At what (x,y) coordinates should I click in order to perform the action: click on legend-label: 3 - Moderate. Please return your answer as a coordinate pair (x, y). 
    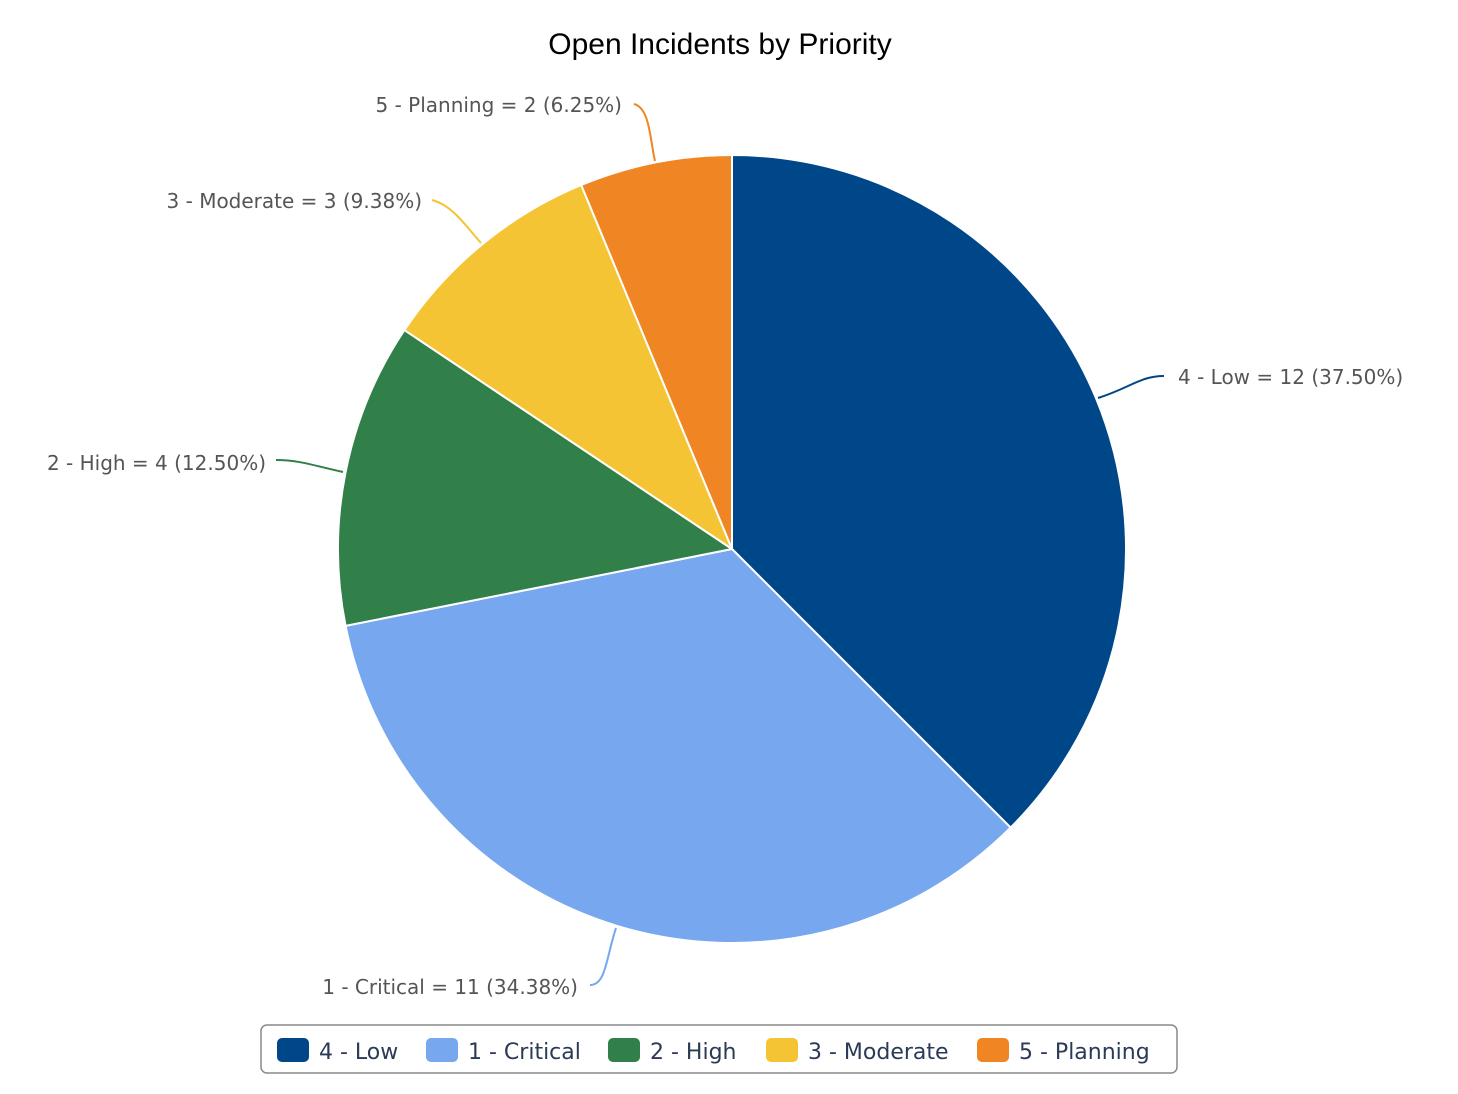
    Looking at the image, I should click on (878, 1052).